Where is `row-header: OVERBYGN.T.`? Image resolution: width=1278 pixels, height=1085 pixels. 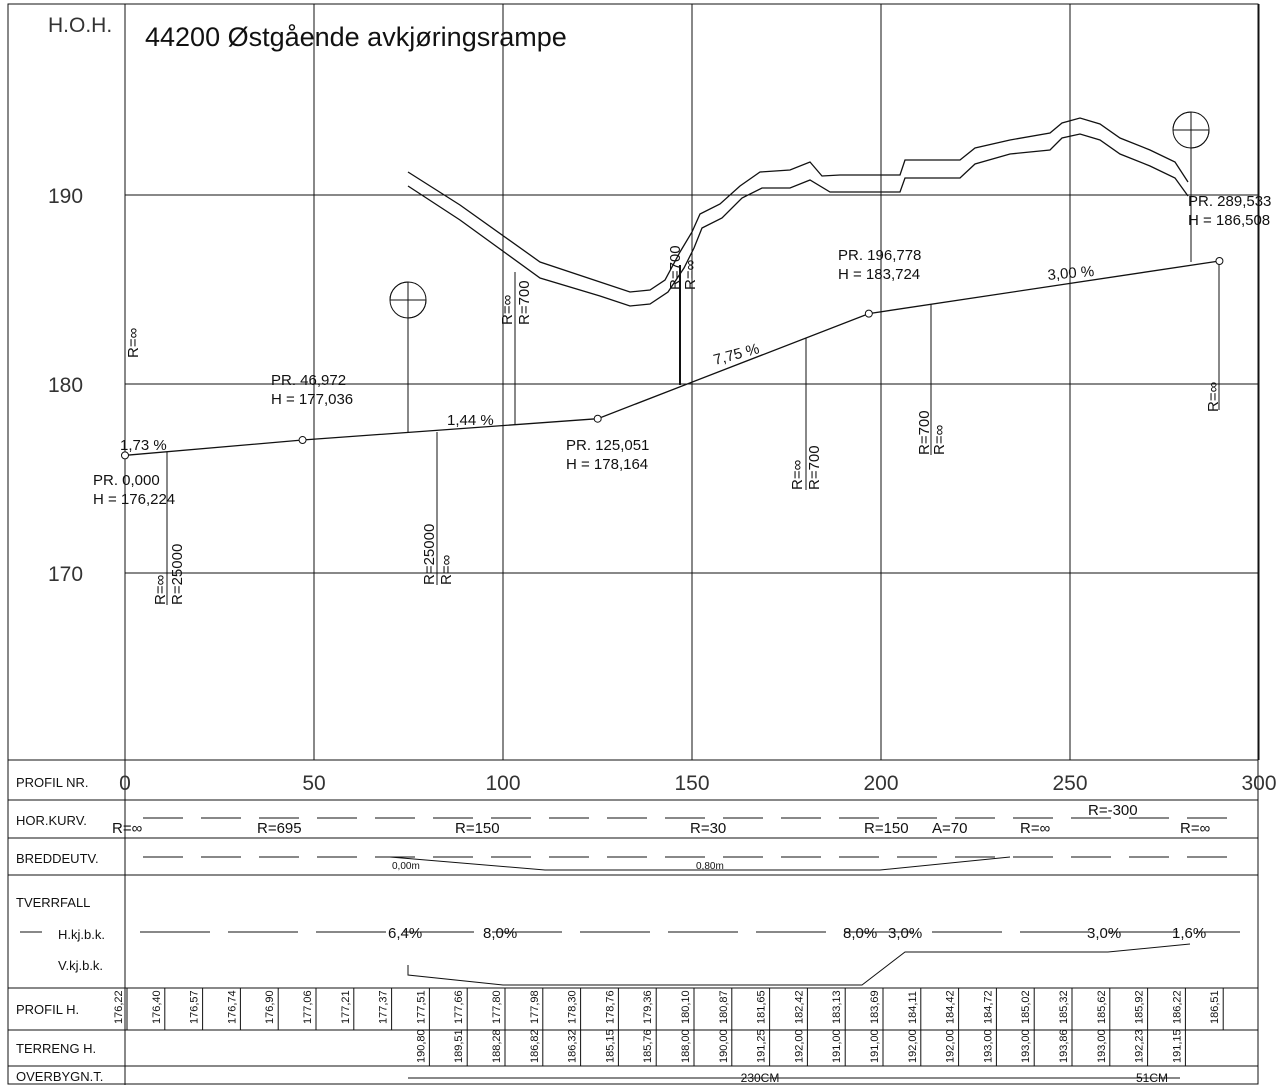 row-header: OVERBYGN.T. is located at coordinates (59, 1076).